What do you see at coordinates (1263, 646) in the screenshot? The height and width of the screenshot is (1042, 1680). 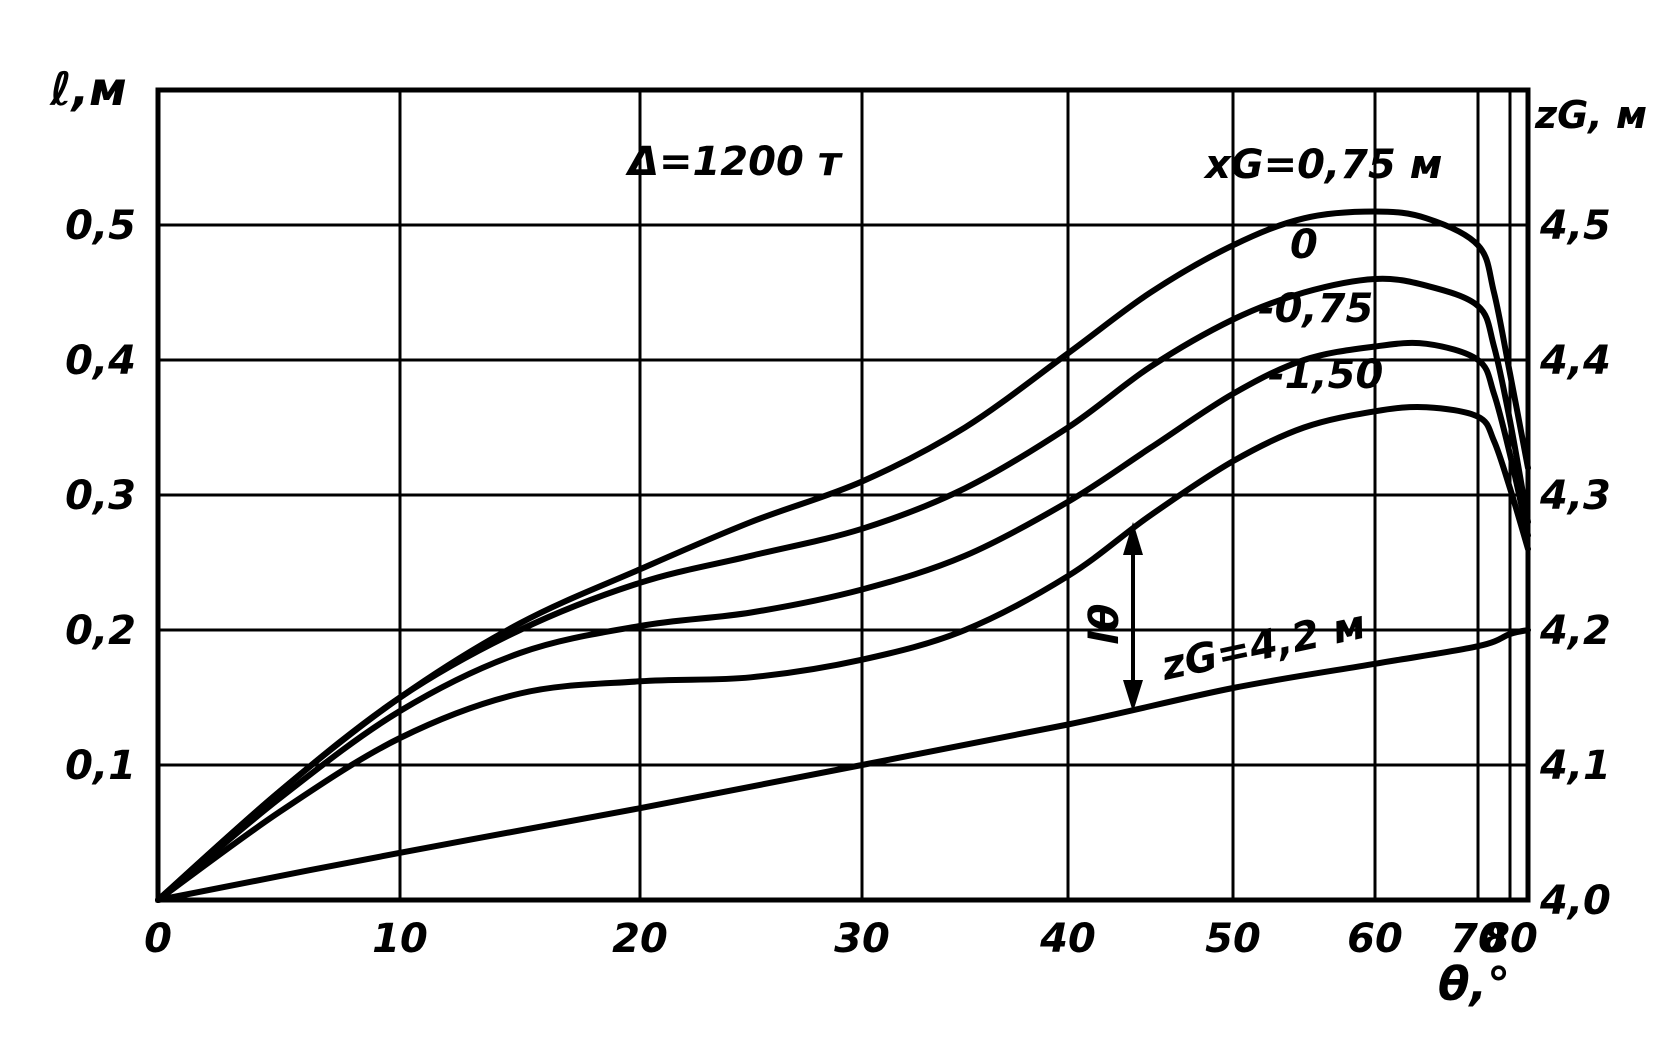 I see `series-label-4: zG=4,2 м` at bounding box center [1263, 646].